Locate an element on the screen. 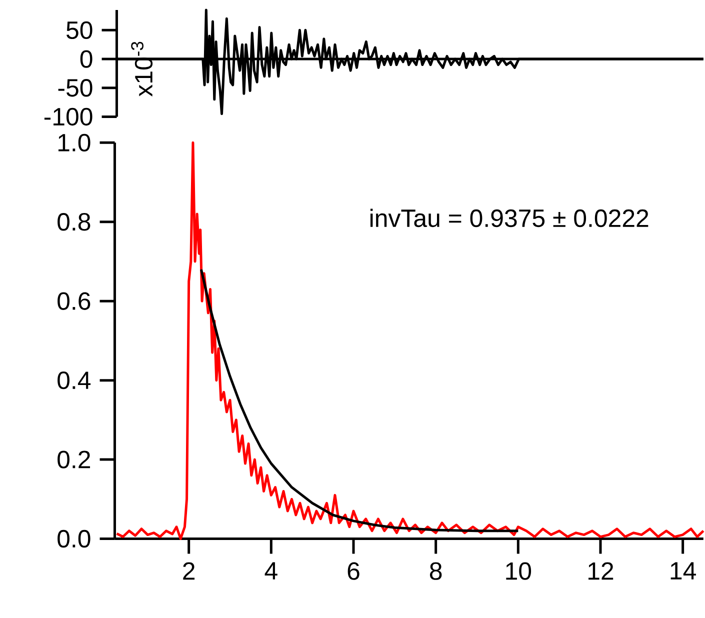 This screenshot has height=618, width=705. x-tick-label: 6 is located at coordinates (354, 571).